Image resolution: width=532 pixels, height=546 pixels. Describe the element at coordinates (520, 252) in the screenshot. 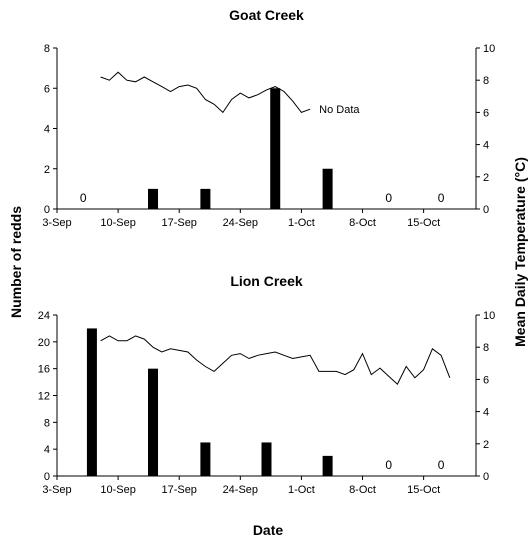

I see `y-axis-title-right: Mean Daily Temperature (°C)` at that location.